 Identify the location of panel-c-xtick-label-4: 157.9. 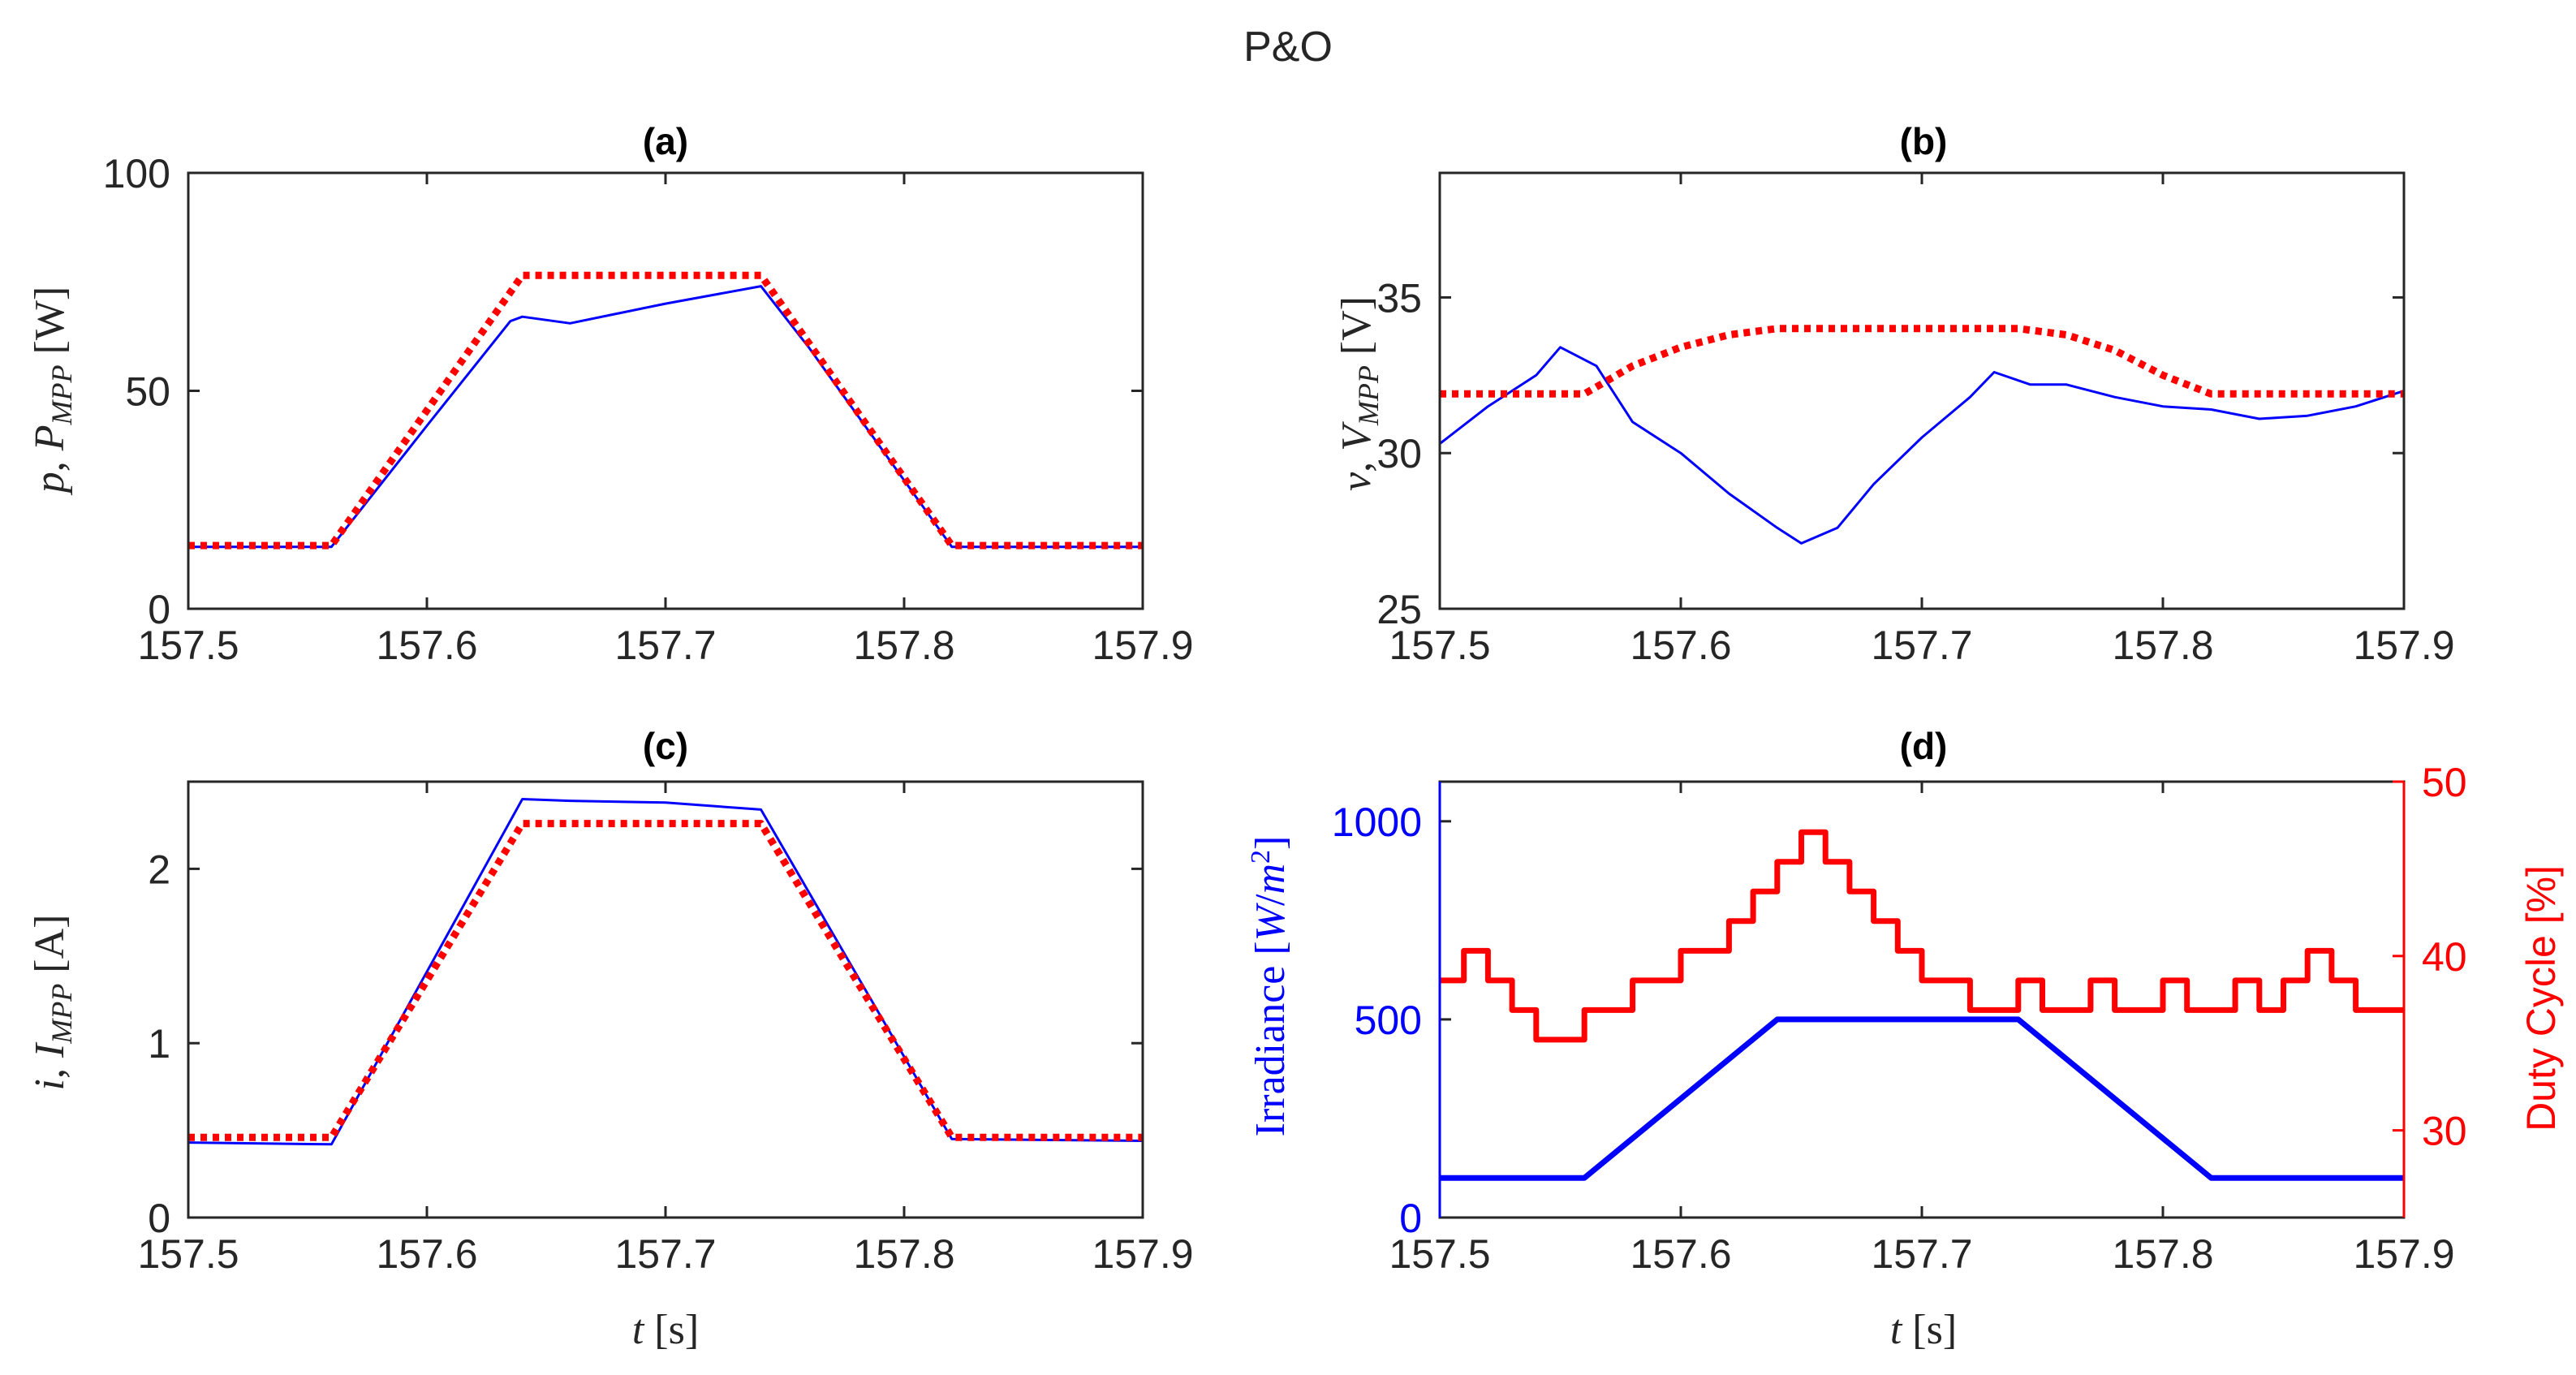
(1143, 1254).